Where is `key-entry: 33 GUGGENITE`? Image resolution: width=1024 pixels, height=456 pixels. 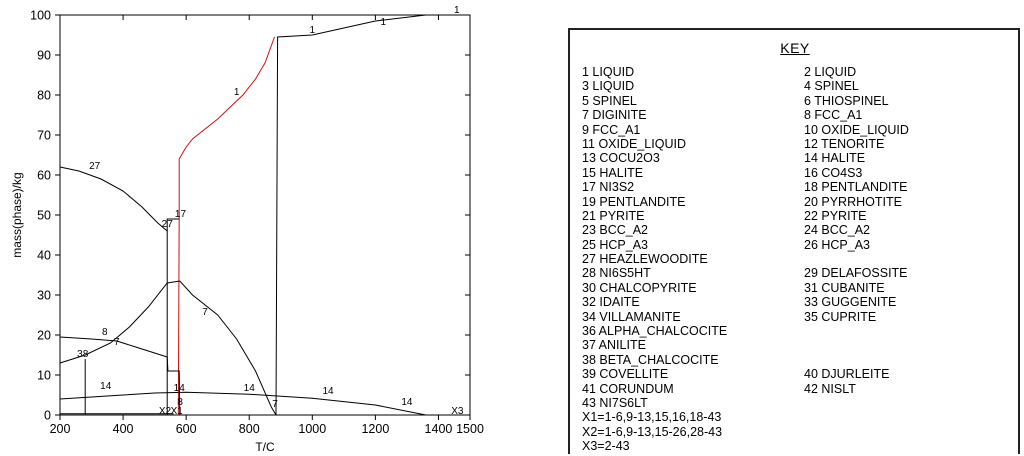
key-entry: 33 GUGGENITE is located at coordinates (850, 302).